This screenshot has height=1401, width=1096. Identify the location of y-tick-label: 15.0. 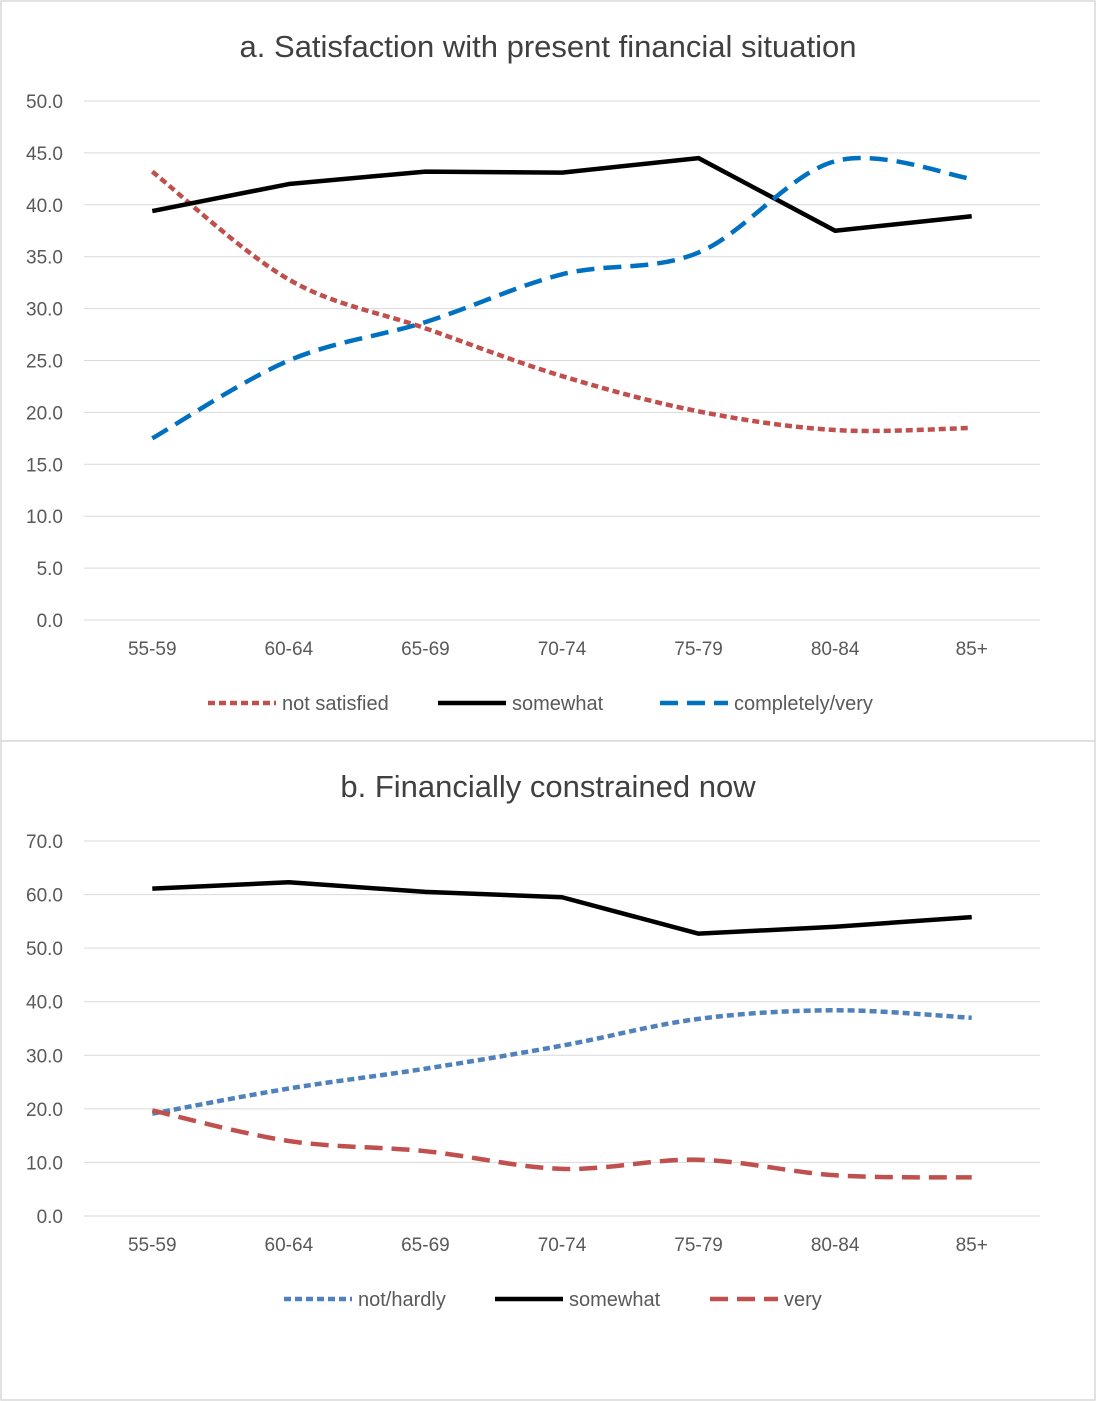
(44, 465).